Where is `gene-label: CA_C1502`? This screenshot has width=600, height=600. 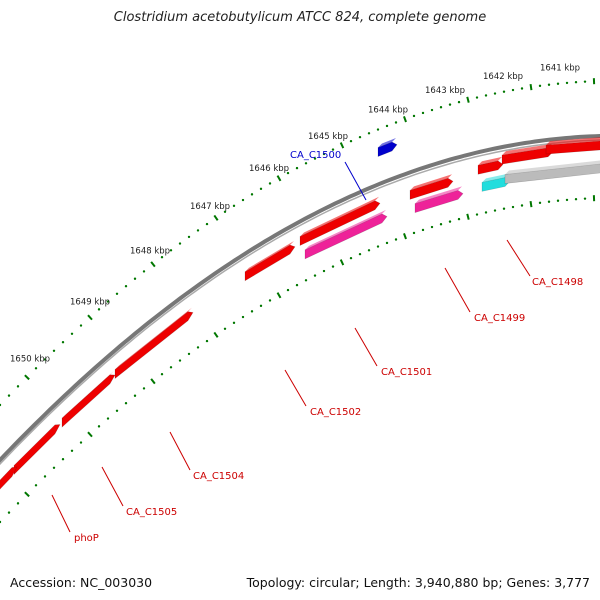
gene-label: CA_C1502 is located at coordinates (335, 412).